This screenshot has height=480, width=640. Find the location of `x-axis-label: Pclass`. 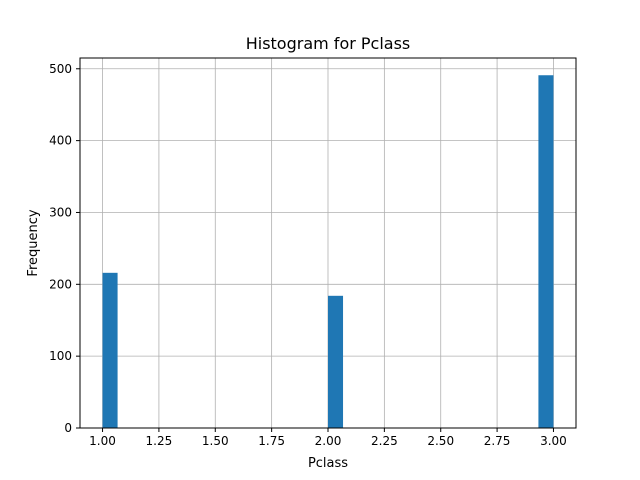

x-axis-label: Pclass is located at coordinates (328, 463).